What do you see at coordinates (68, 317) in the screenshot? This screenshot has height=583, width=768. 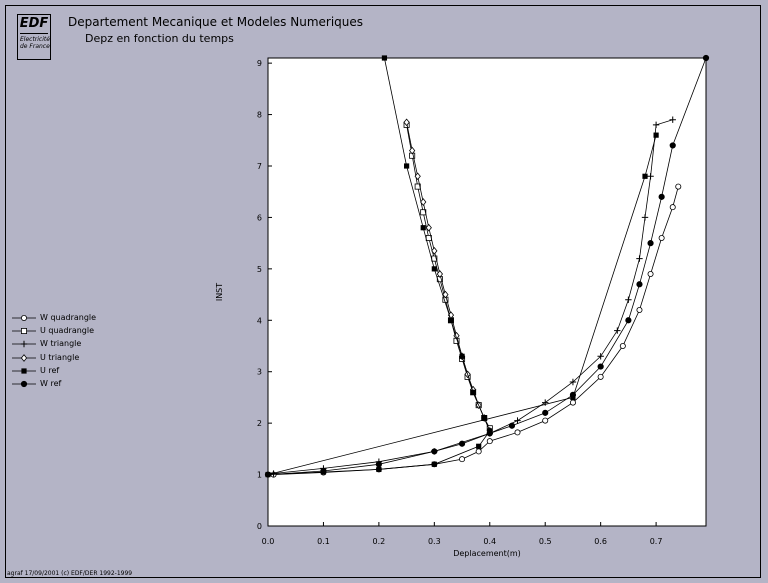 I see `legend-label: W quadrangle` at bounding box center [68, 317].